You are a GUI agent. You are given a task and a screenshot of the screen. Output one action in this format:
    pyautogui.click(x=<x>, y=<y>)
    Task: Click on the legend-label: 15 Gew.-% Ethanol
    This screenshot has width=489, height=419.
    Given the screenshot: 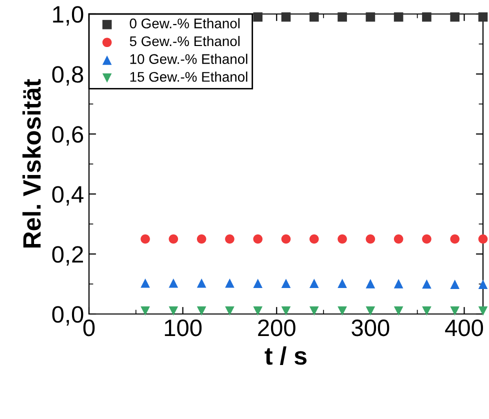 What is the action you would take?
    pyautogui.click(x=189, y=77)
    